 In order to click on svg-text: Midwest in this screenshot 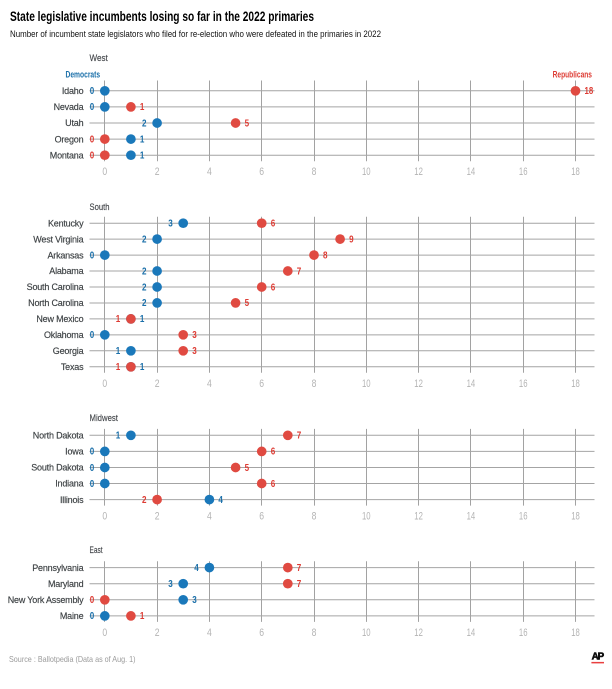, I will do `click(104, 418)`.